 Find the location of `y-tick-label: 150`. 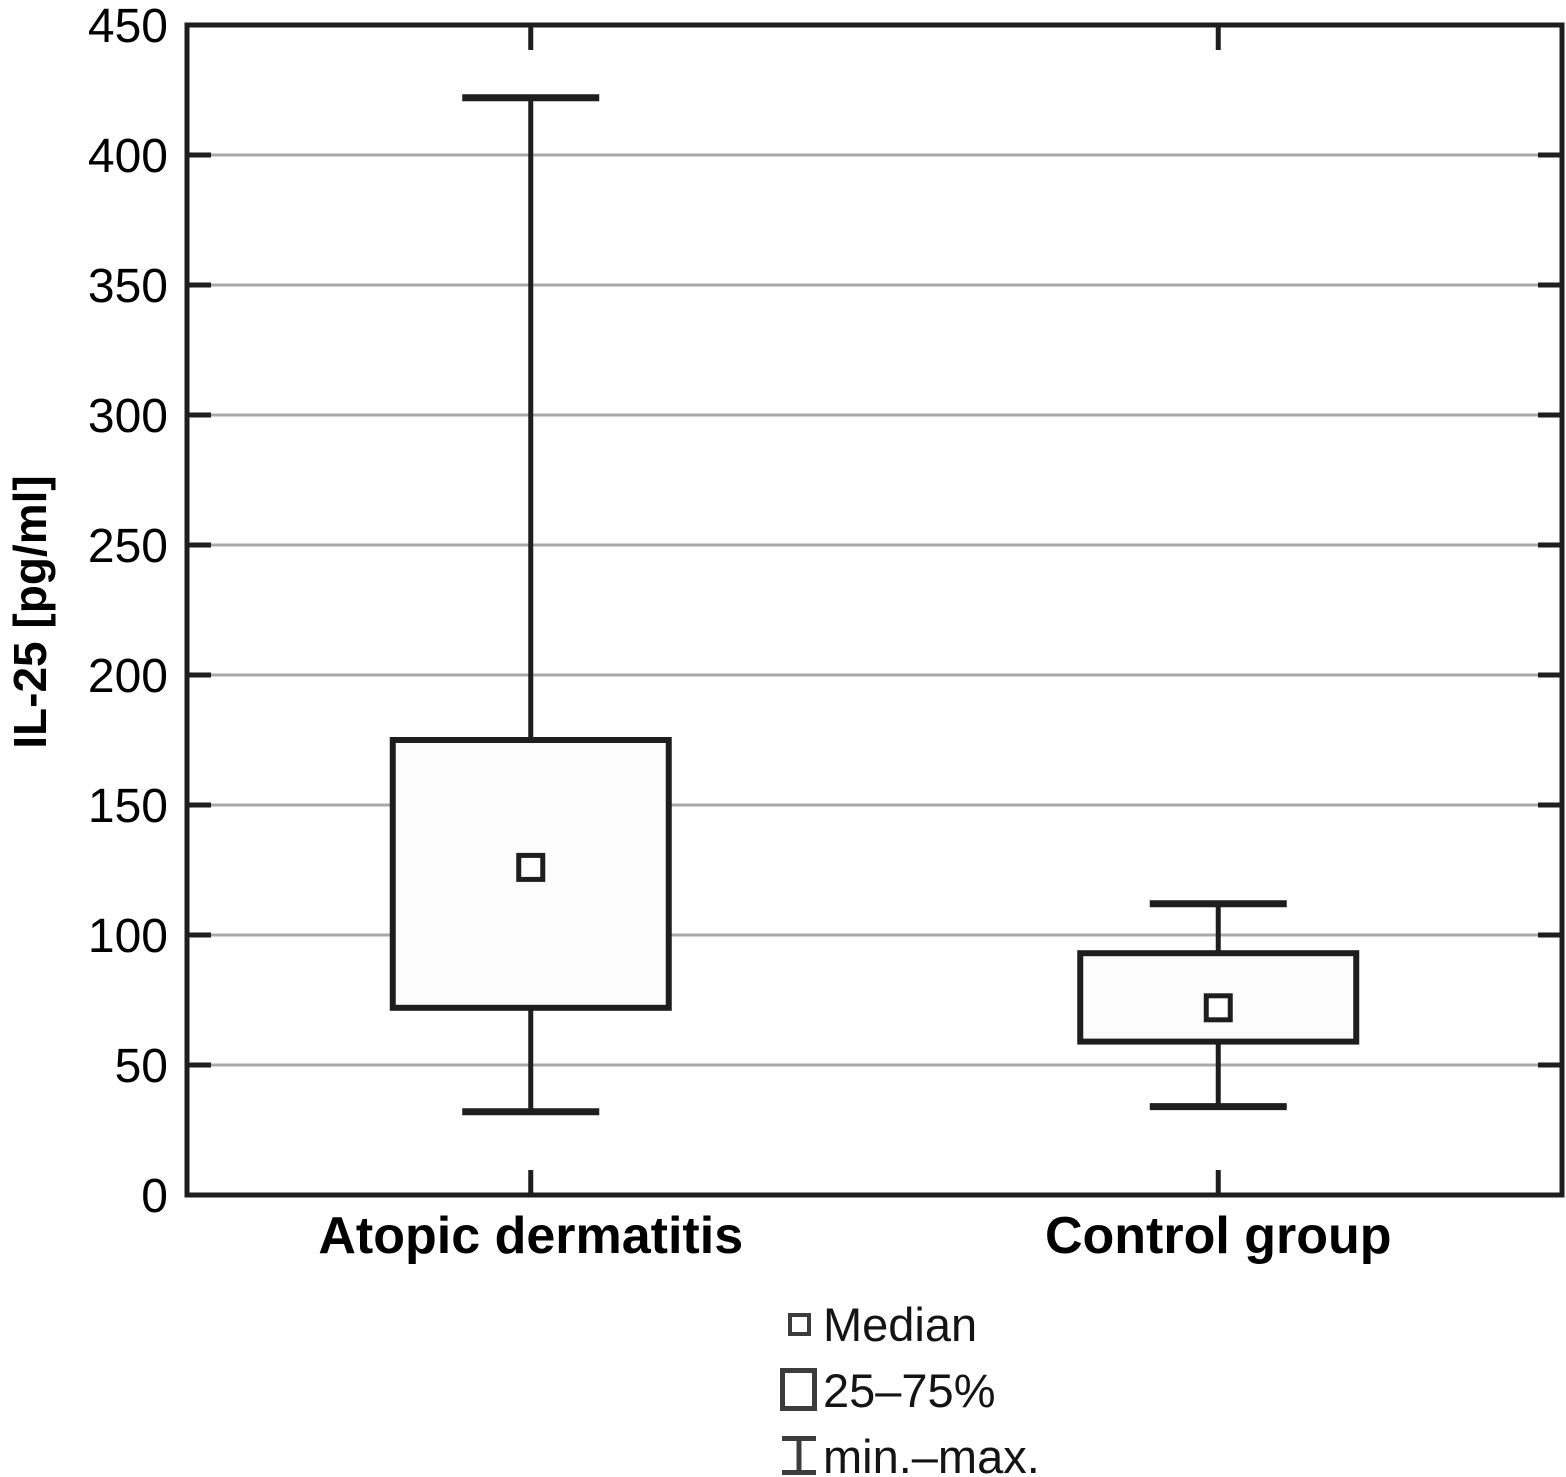

y-tick-label: 150 is located at coordinates (128, 806).